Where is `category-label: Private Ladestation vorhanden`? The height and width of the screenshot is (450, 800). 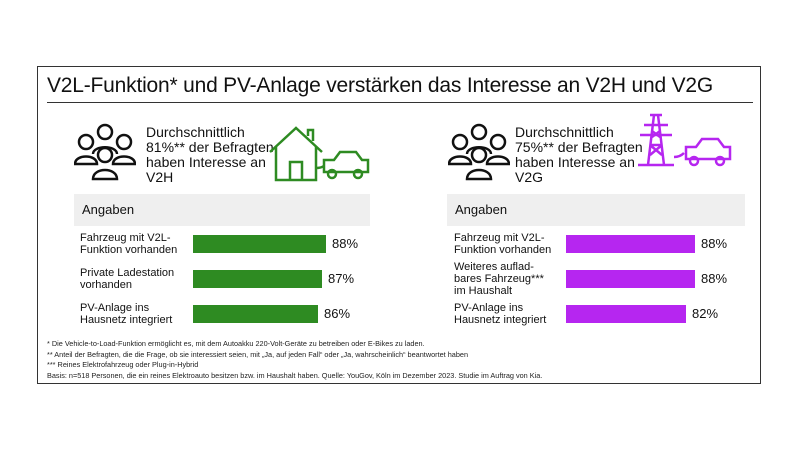
category-label: Private Ladestation vorhanden is located at coordinates (140, 279).